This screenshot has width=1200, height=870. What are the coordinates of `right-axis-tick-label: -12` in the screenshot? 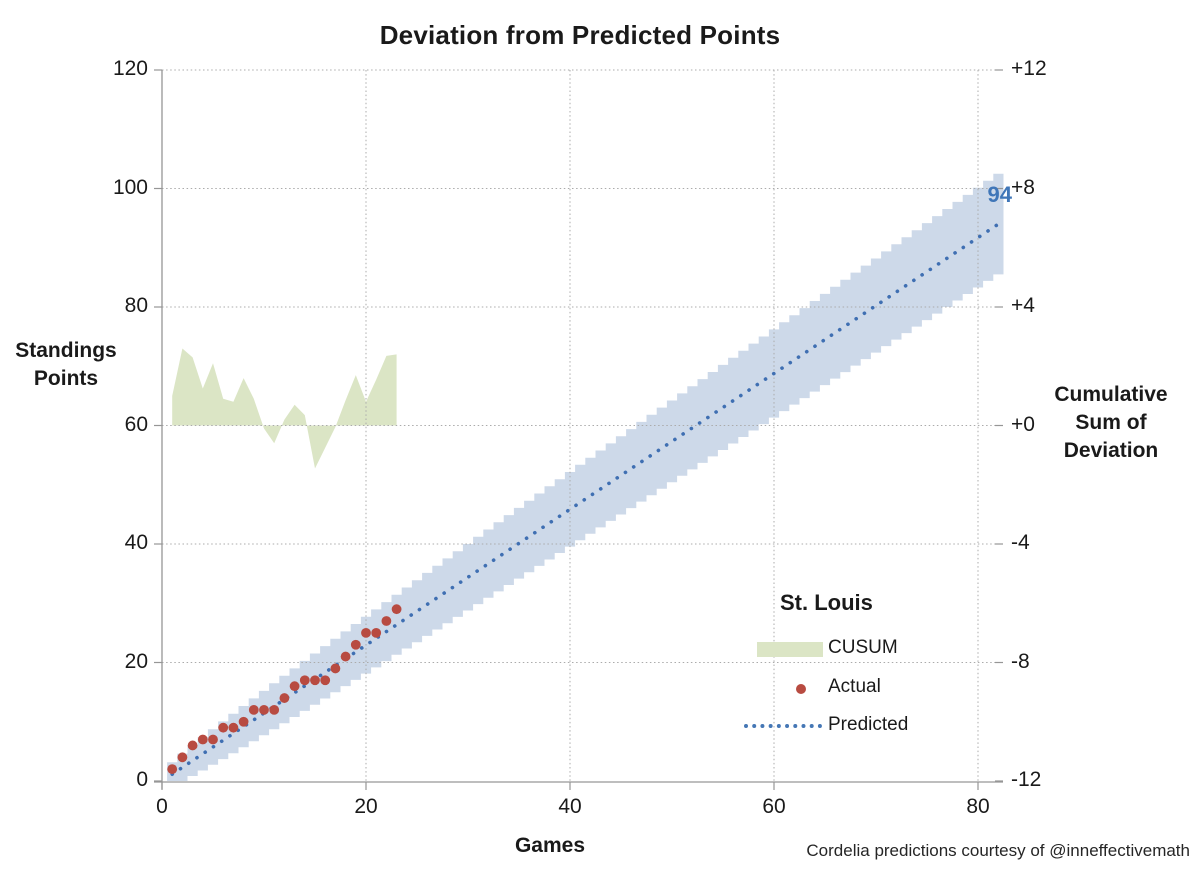 It's located at (1026, 779).